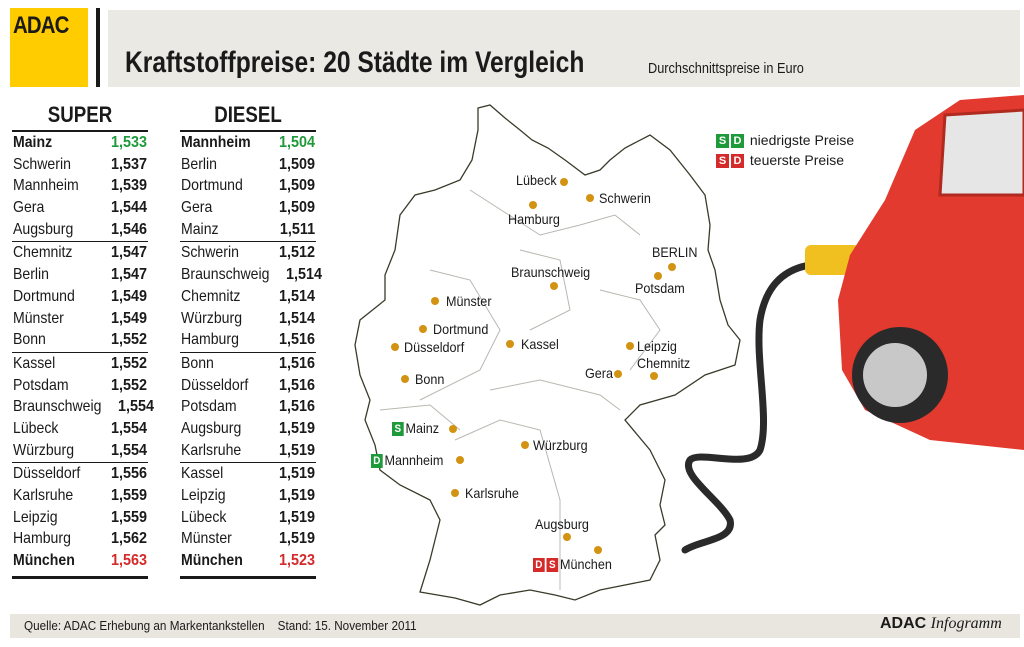 Image resolution: width=1024 pixels, height=647 pixels. I want to click on table-row: Berlin 1,547, so click(80, 275).